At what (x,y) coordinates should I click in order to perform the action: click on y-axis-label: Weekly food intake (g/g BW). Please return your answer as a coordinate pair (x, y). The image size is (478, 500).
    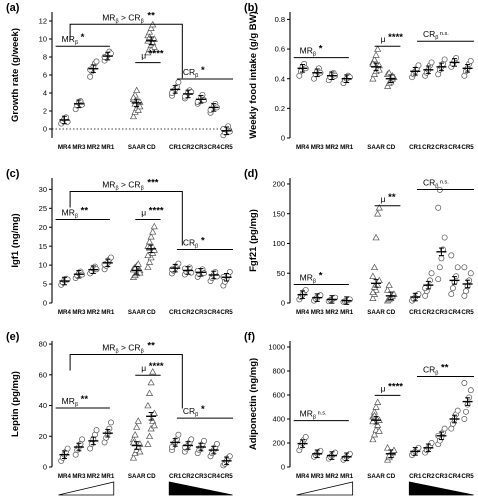
    Looking at the image, I should click on (253, 75).